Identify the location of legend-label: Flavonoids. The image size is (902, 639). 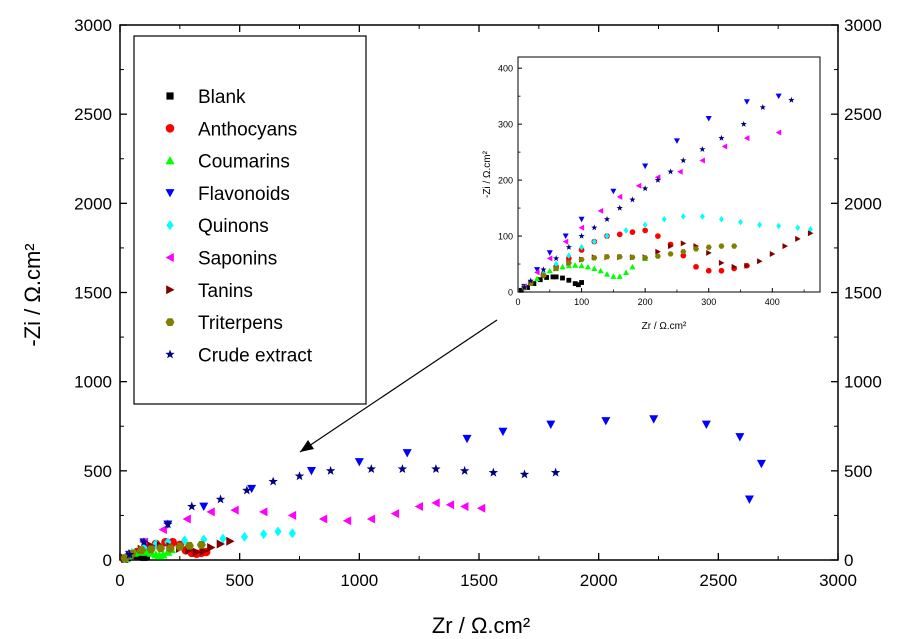
(244, 194).